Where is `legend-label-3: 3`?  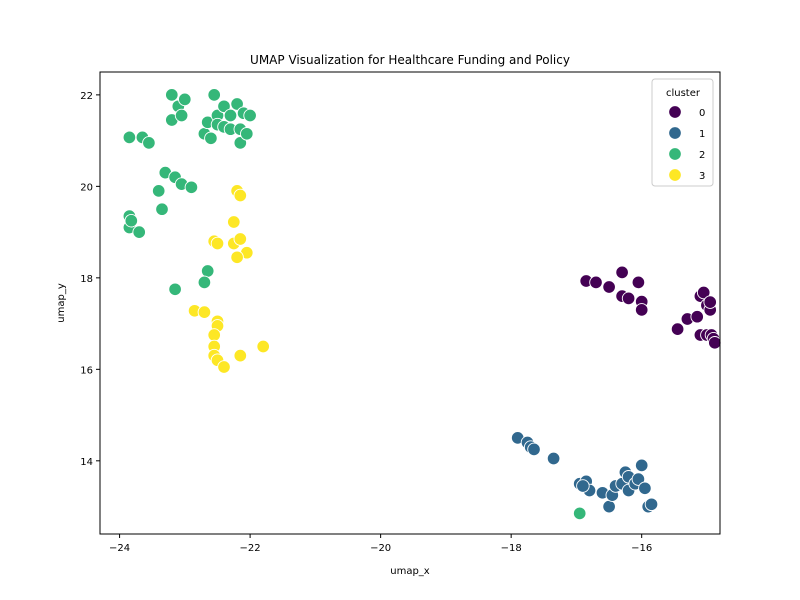
legend-label-3: 3 is located at coordinates (702, 176).